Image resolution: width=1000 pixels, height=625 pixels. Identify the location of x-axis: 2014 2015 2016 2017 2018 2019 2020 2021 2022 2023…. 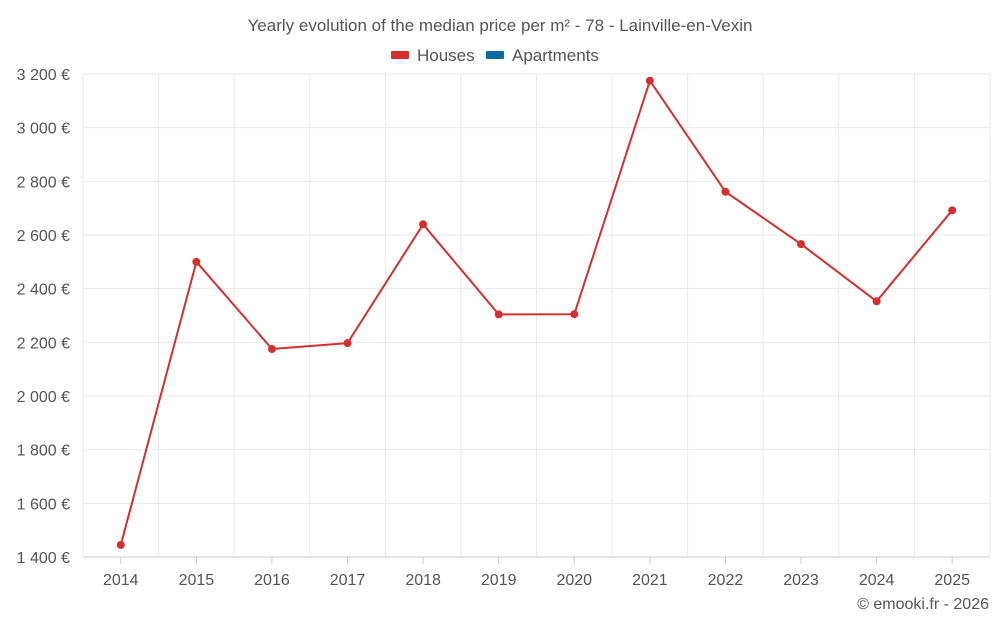
(536, 572).